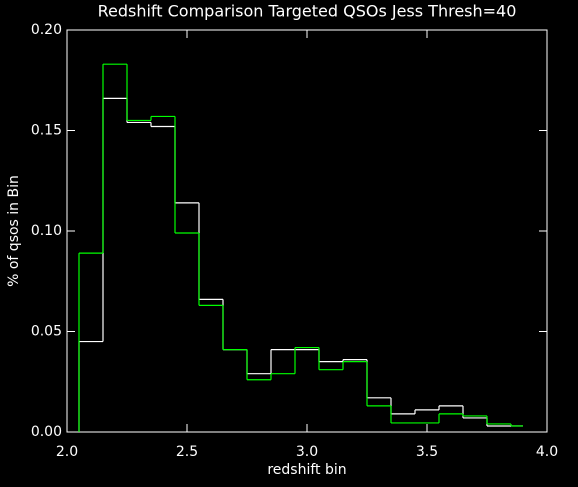 The width and height of the screenshot is (578, 487). Describe the element at coordinates (307, 452) in the screenshot. I see `x-tick-label: 3.0` at that location.